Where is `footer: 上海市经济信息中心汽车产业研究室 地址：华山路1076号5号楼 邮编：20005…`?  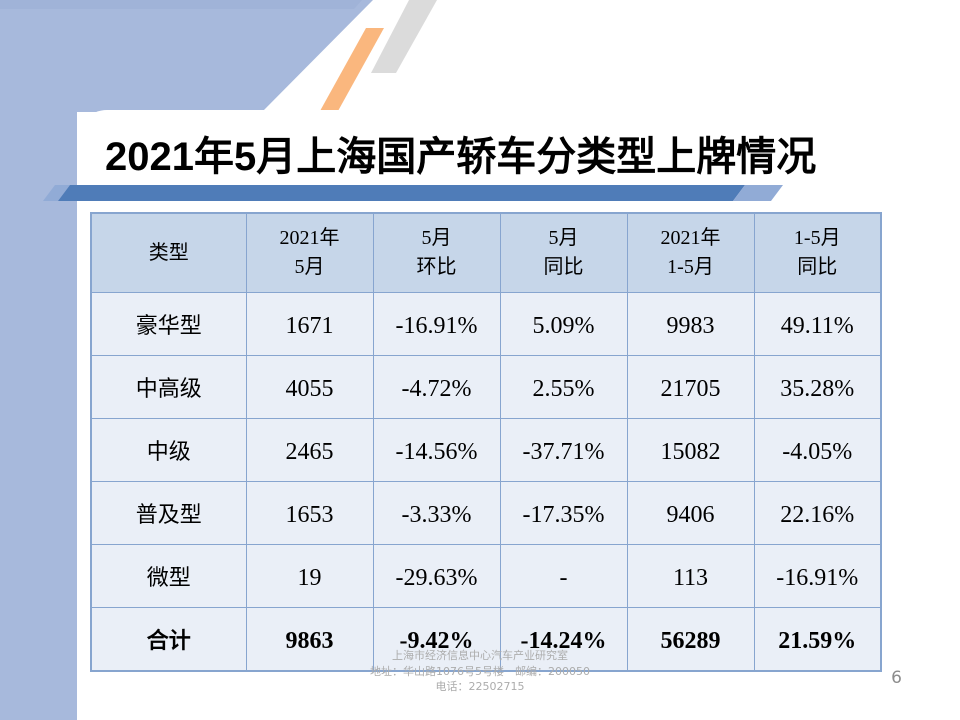 footer: 上海市经济信息中心汽车产业研究室 地址：华山路1076号5号楼 邮编：20005… is located at coordinates (480, 671).